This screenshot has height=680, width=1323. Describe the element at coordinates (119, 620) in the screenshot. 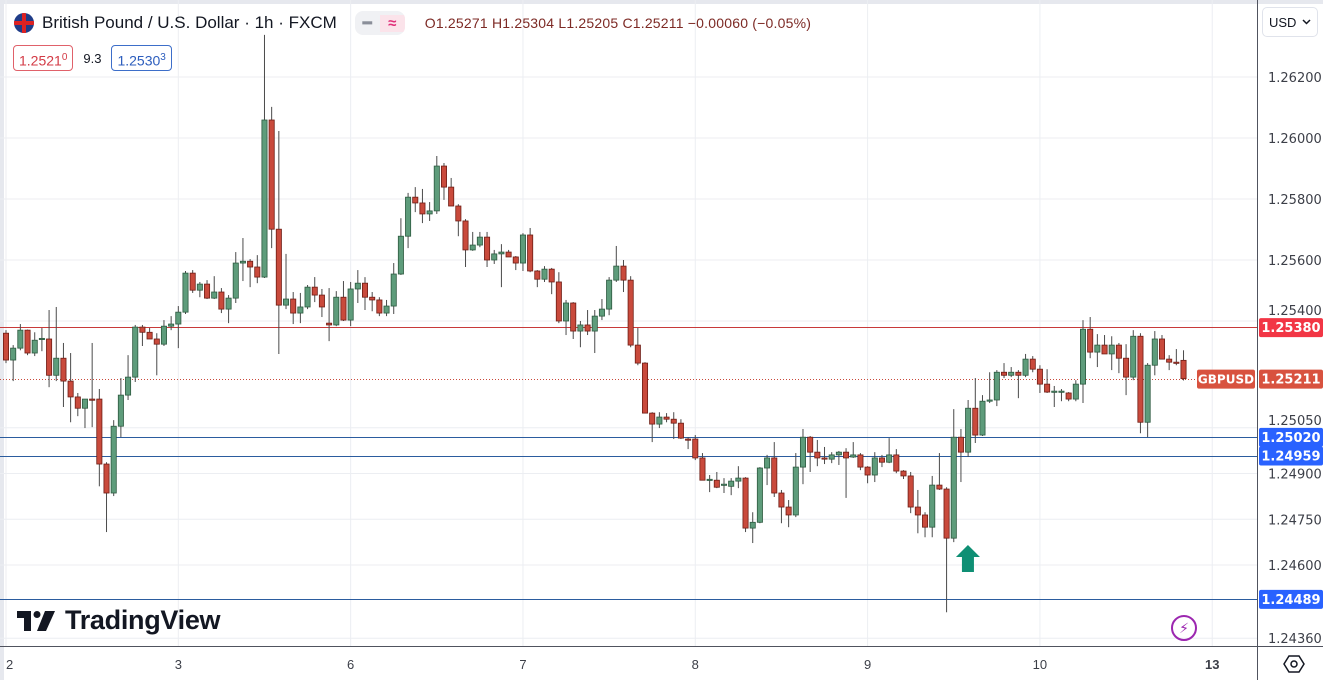

I see `tradingview-logo: TradingView` at that location.